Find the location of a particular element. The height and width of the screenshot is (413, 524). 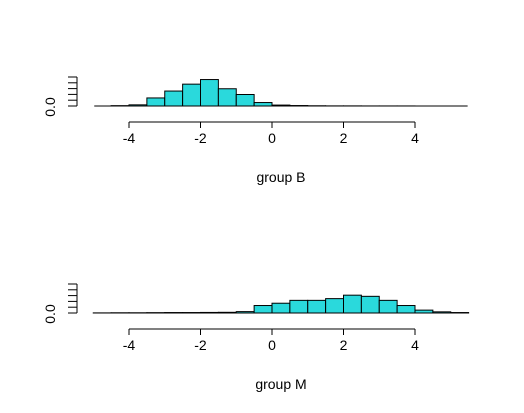

x-axis-label: group M is located at coordinates (280, 384).